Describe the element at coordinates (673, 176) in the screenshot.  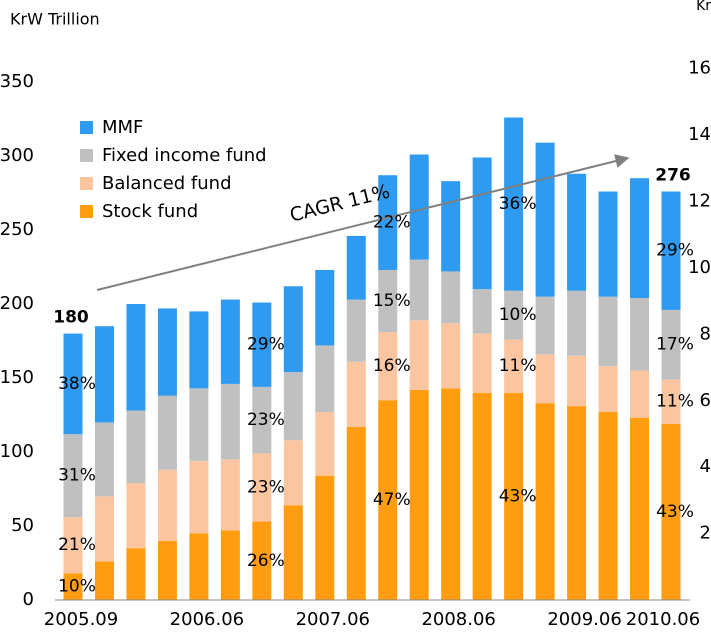
I see `total-label: 276` at that location.